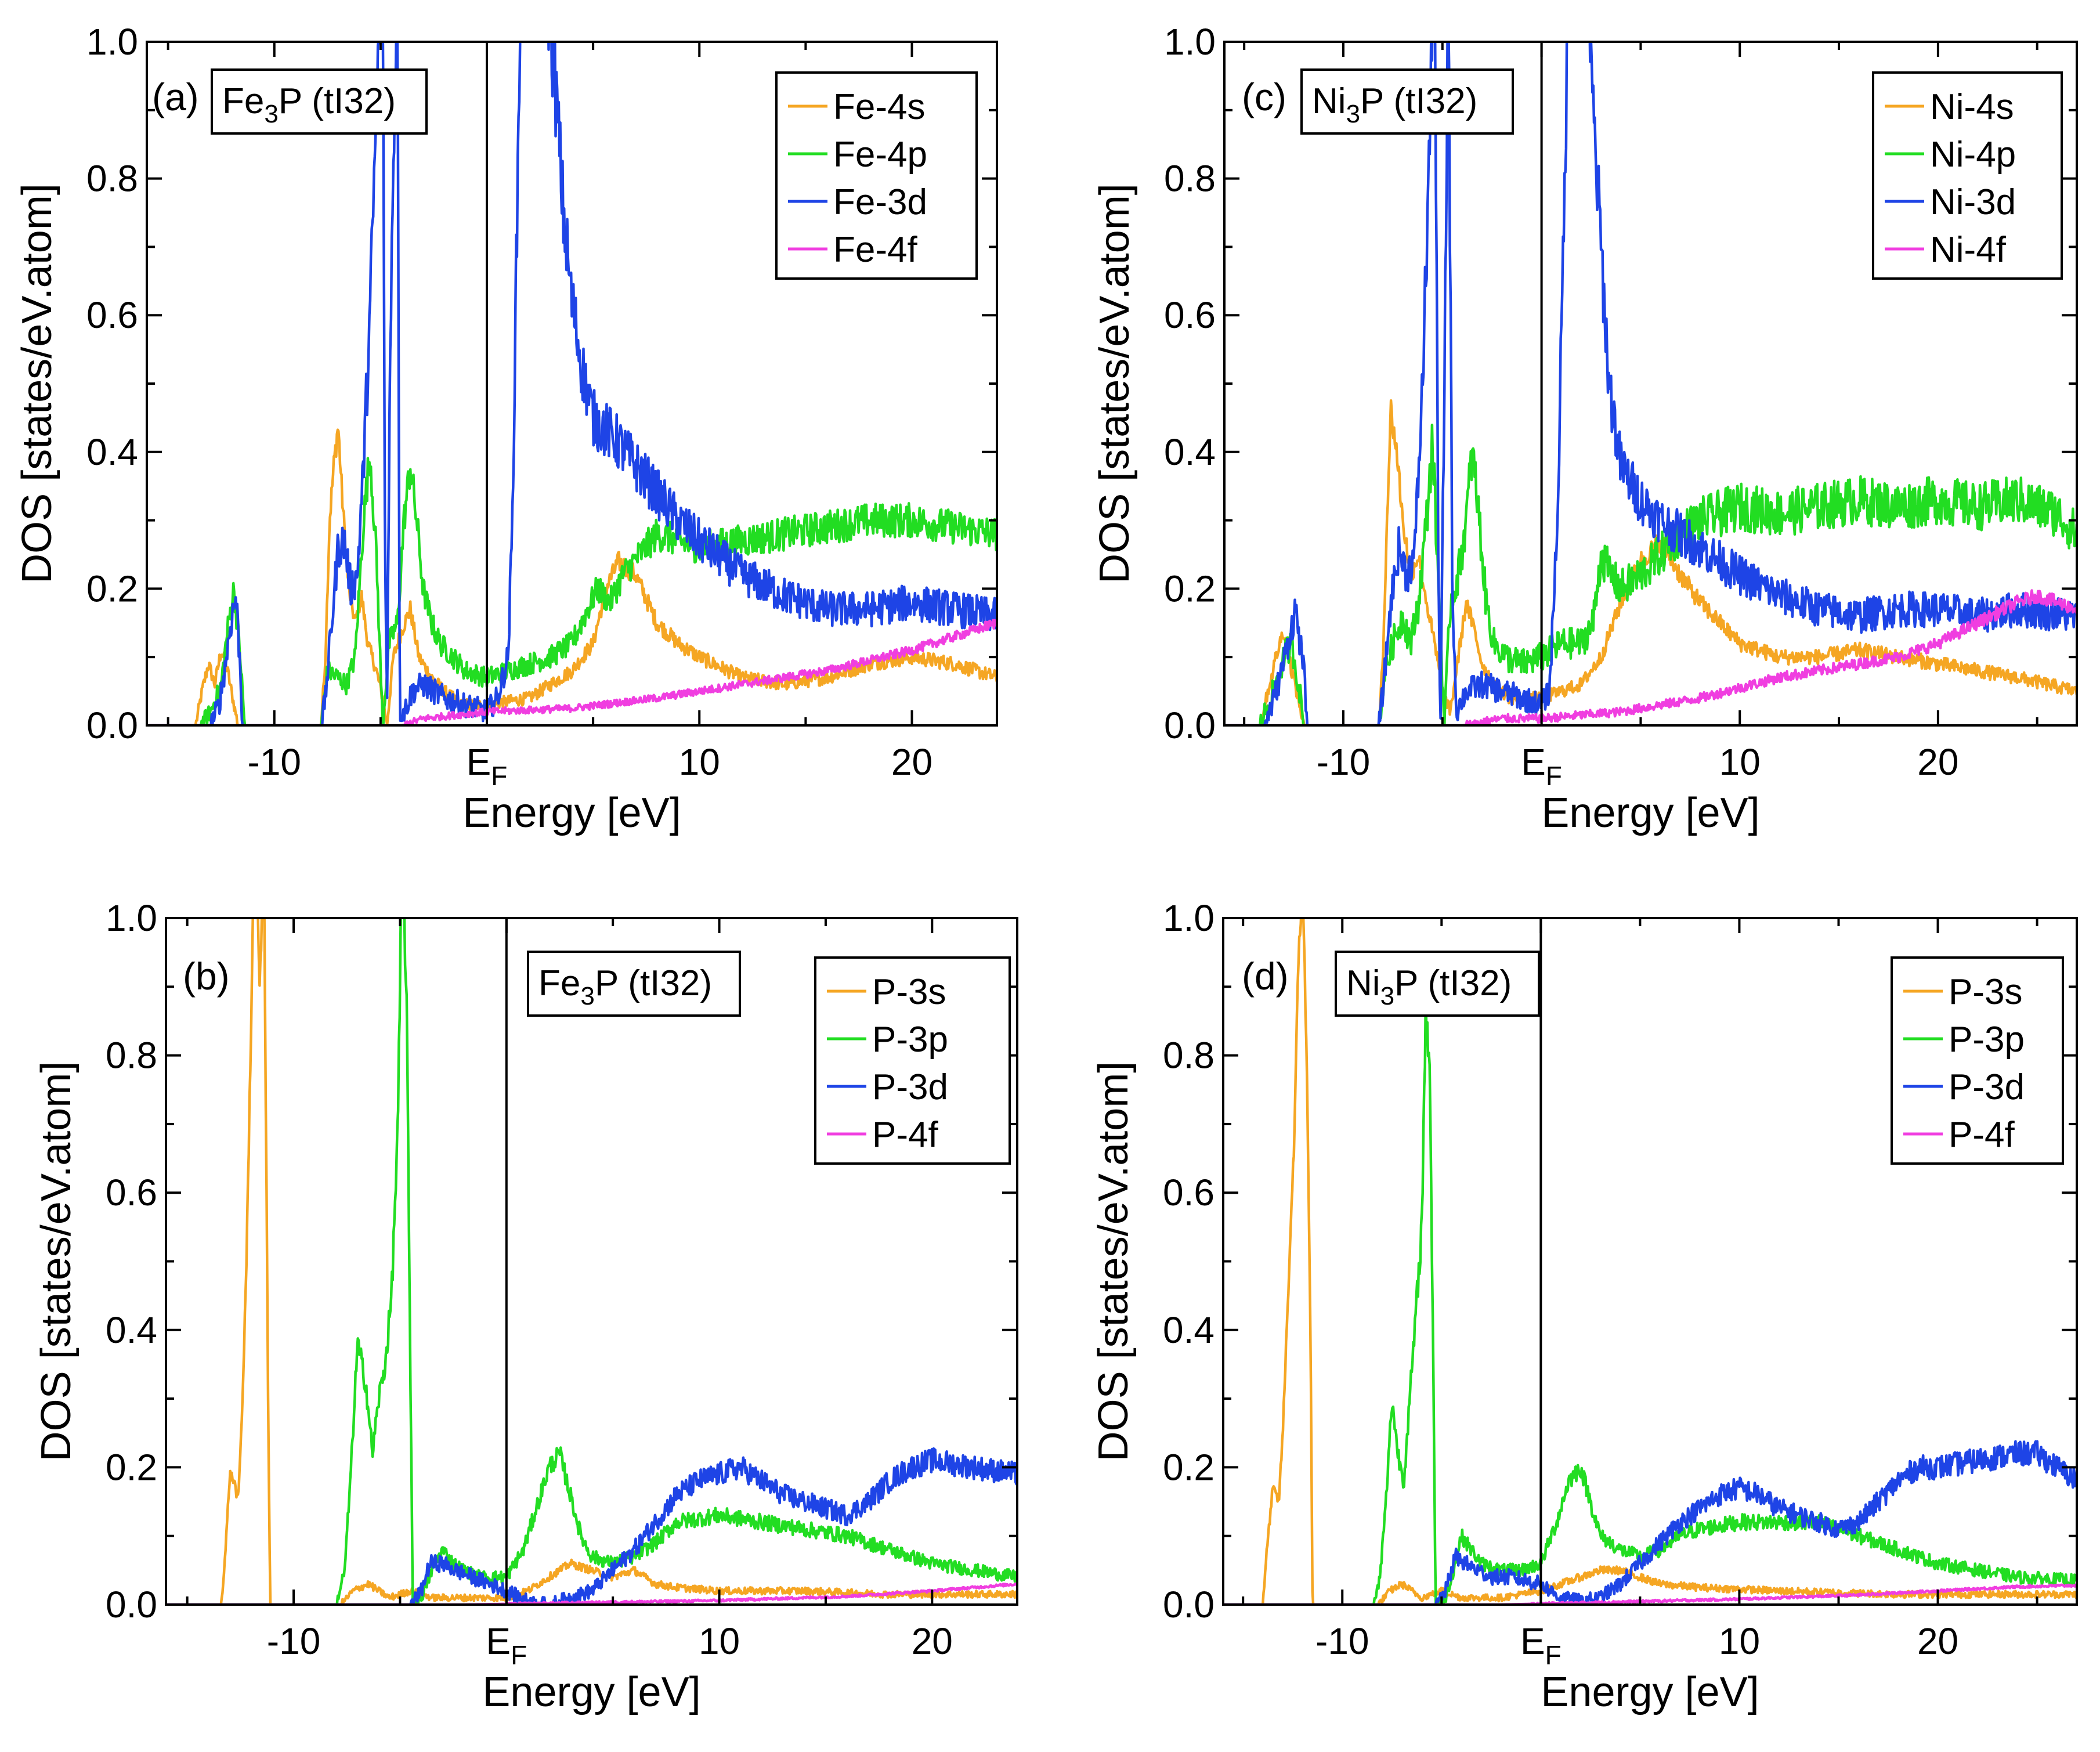 Image resolution: width=2100 pixels, height=1752 pixels. I want to click on series-line-ni-4p, so click(1650, 574).